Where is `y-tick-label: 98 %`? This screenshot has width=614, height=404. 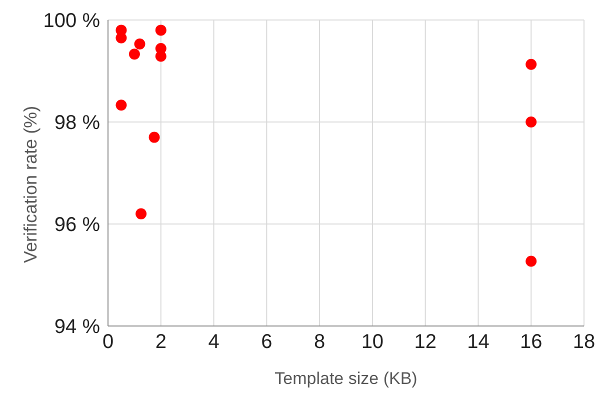 y-tick-label: 98 % is located at coordinates (77, 123).